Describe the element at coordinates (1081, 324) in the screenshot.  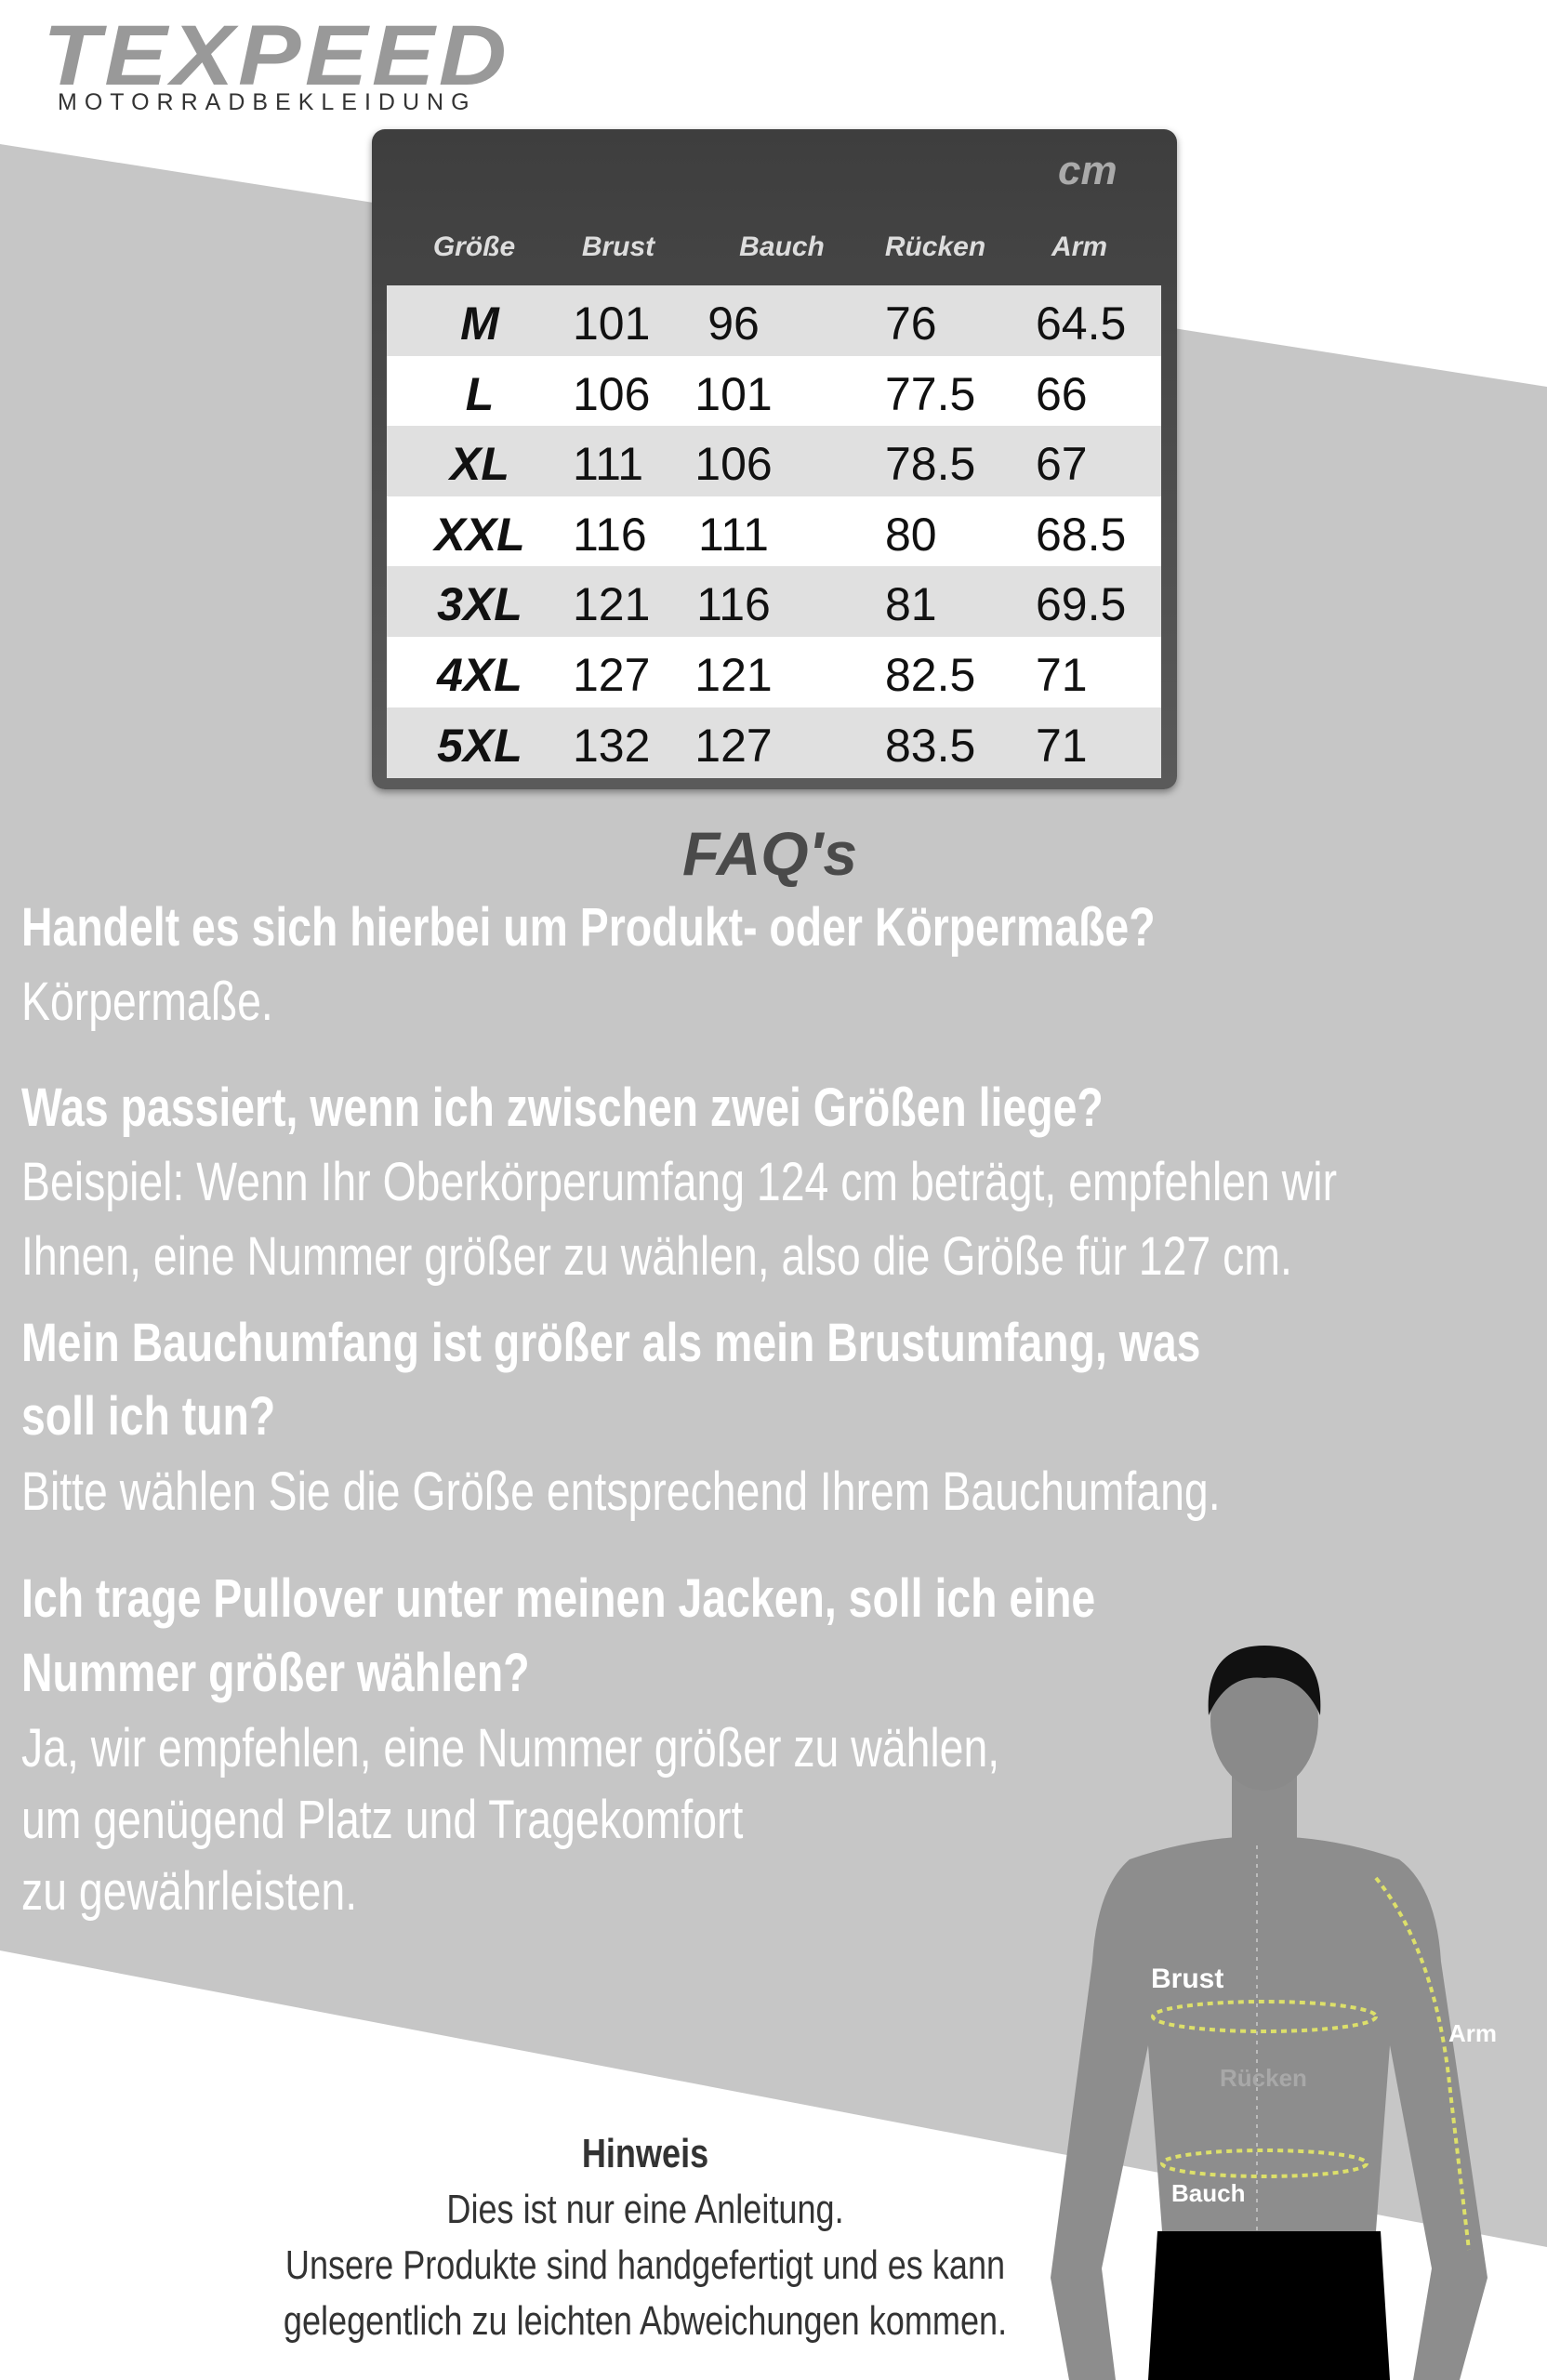
I see `table-cell: 64.5` at that location.